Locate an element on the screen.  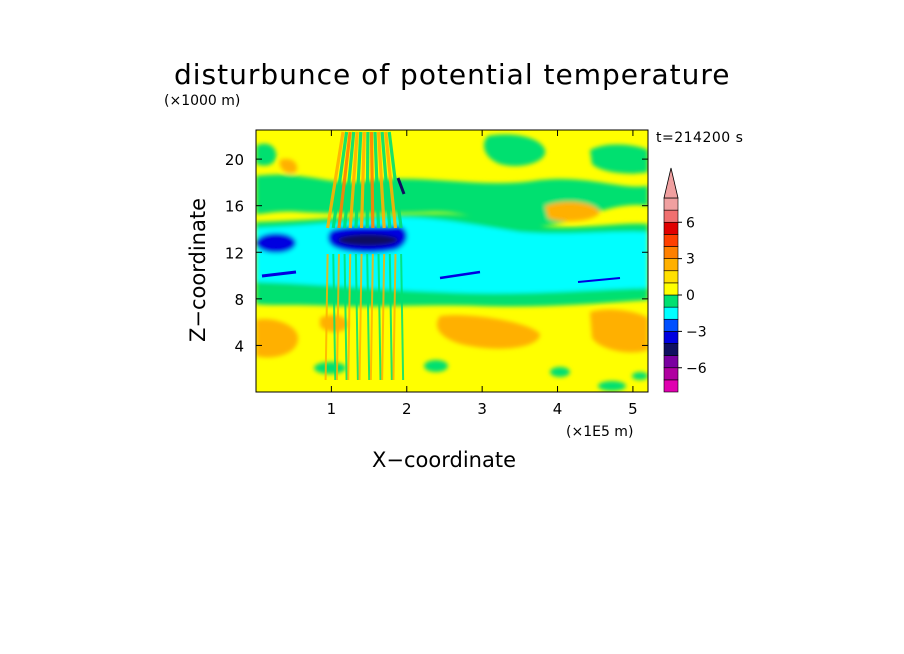
time-label: t=214200 s is located at coordinates (700, 138).